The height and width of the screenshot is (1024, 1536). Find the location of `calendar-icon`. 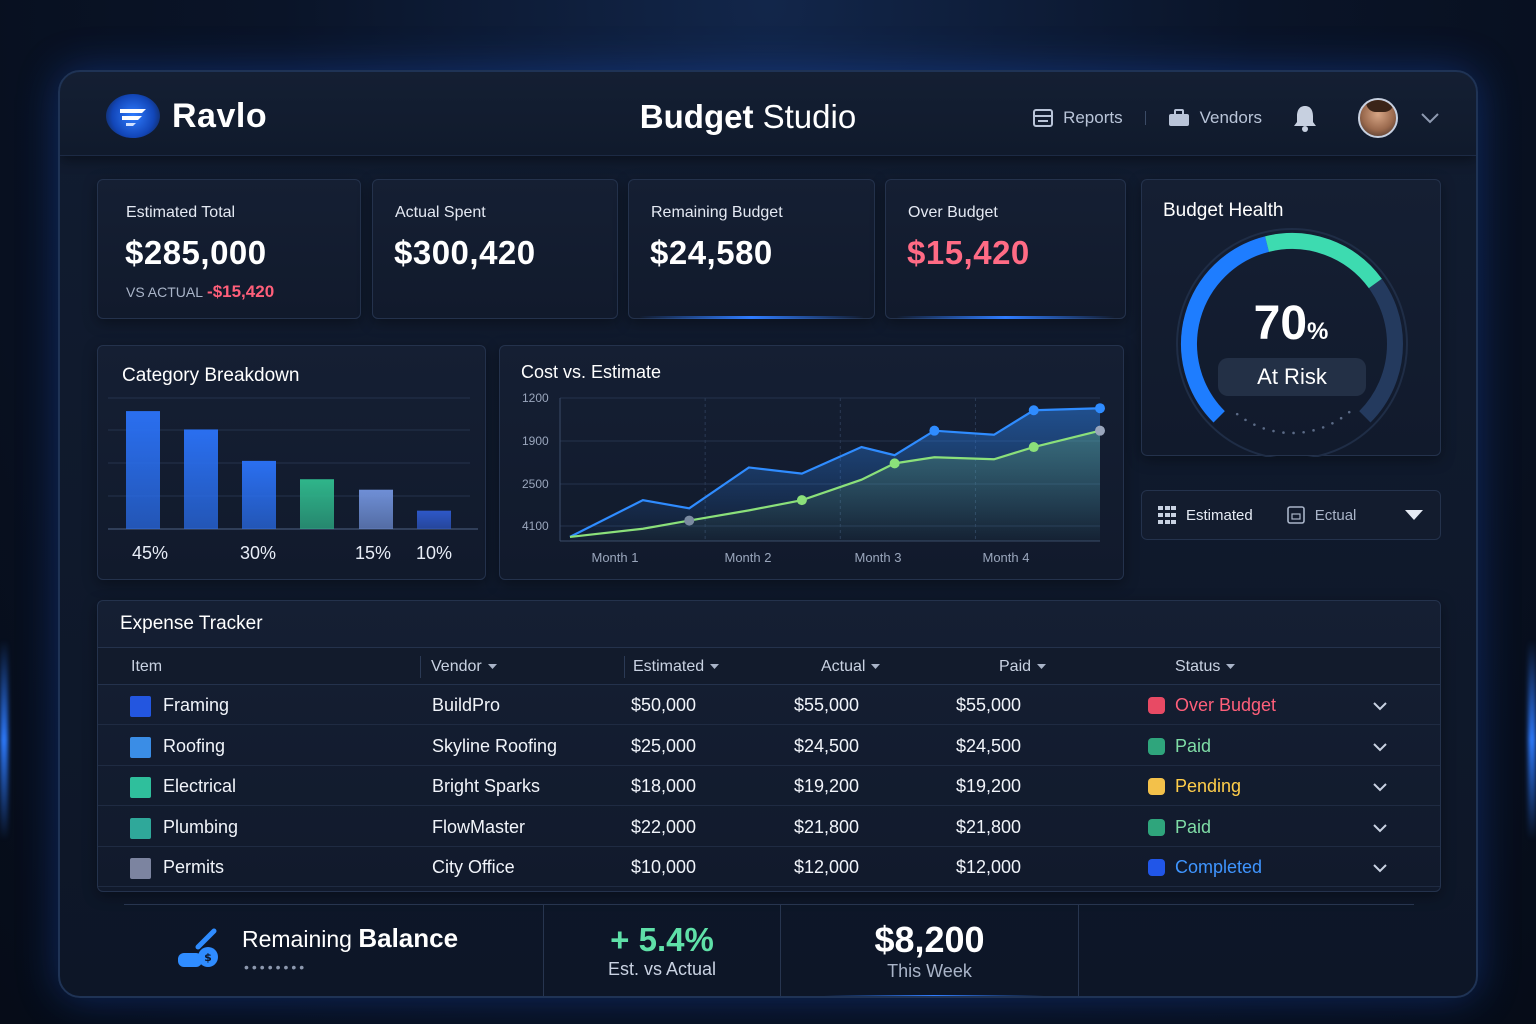

calendar-icon is located at coordinates (1295, 515).